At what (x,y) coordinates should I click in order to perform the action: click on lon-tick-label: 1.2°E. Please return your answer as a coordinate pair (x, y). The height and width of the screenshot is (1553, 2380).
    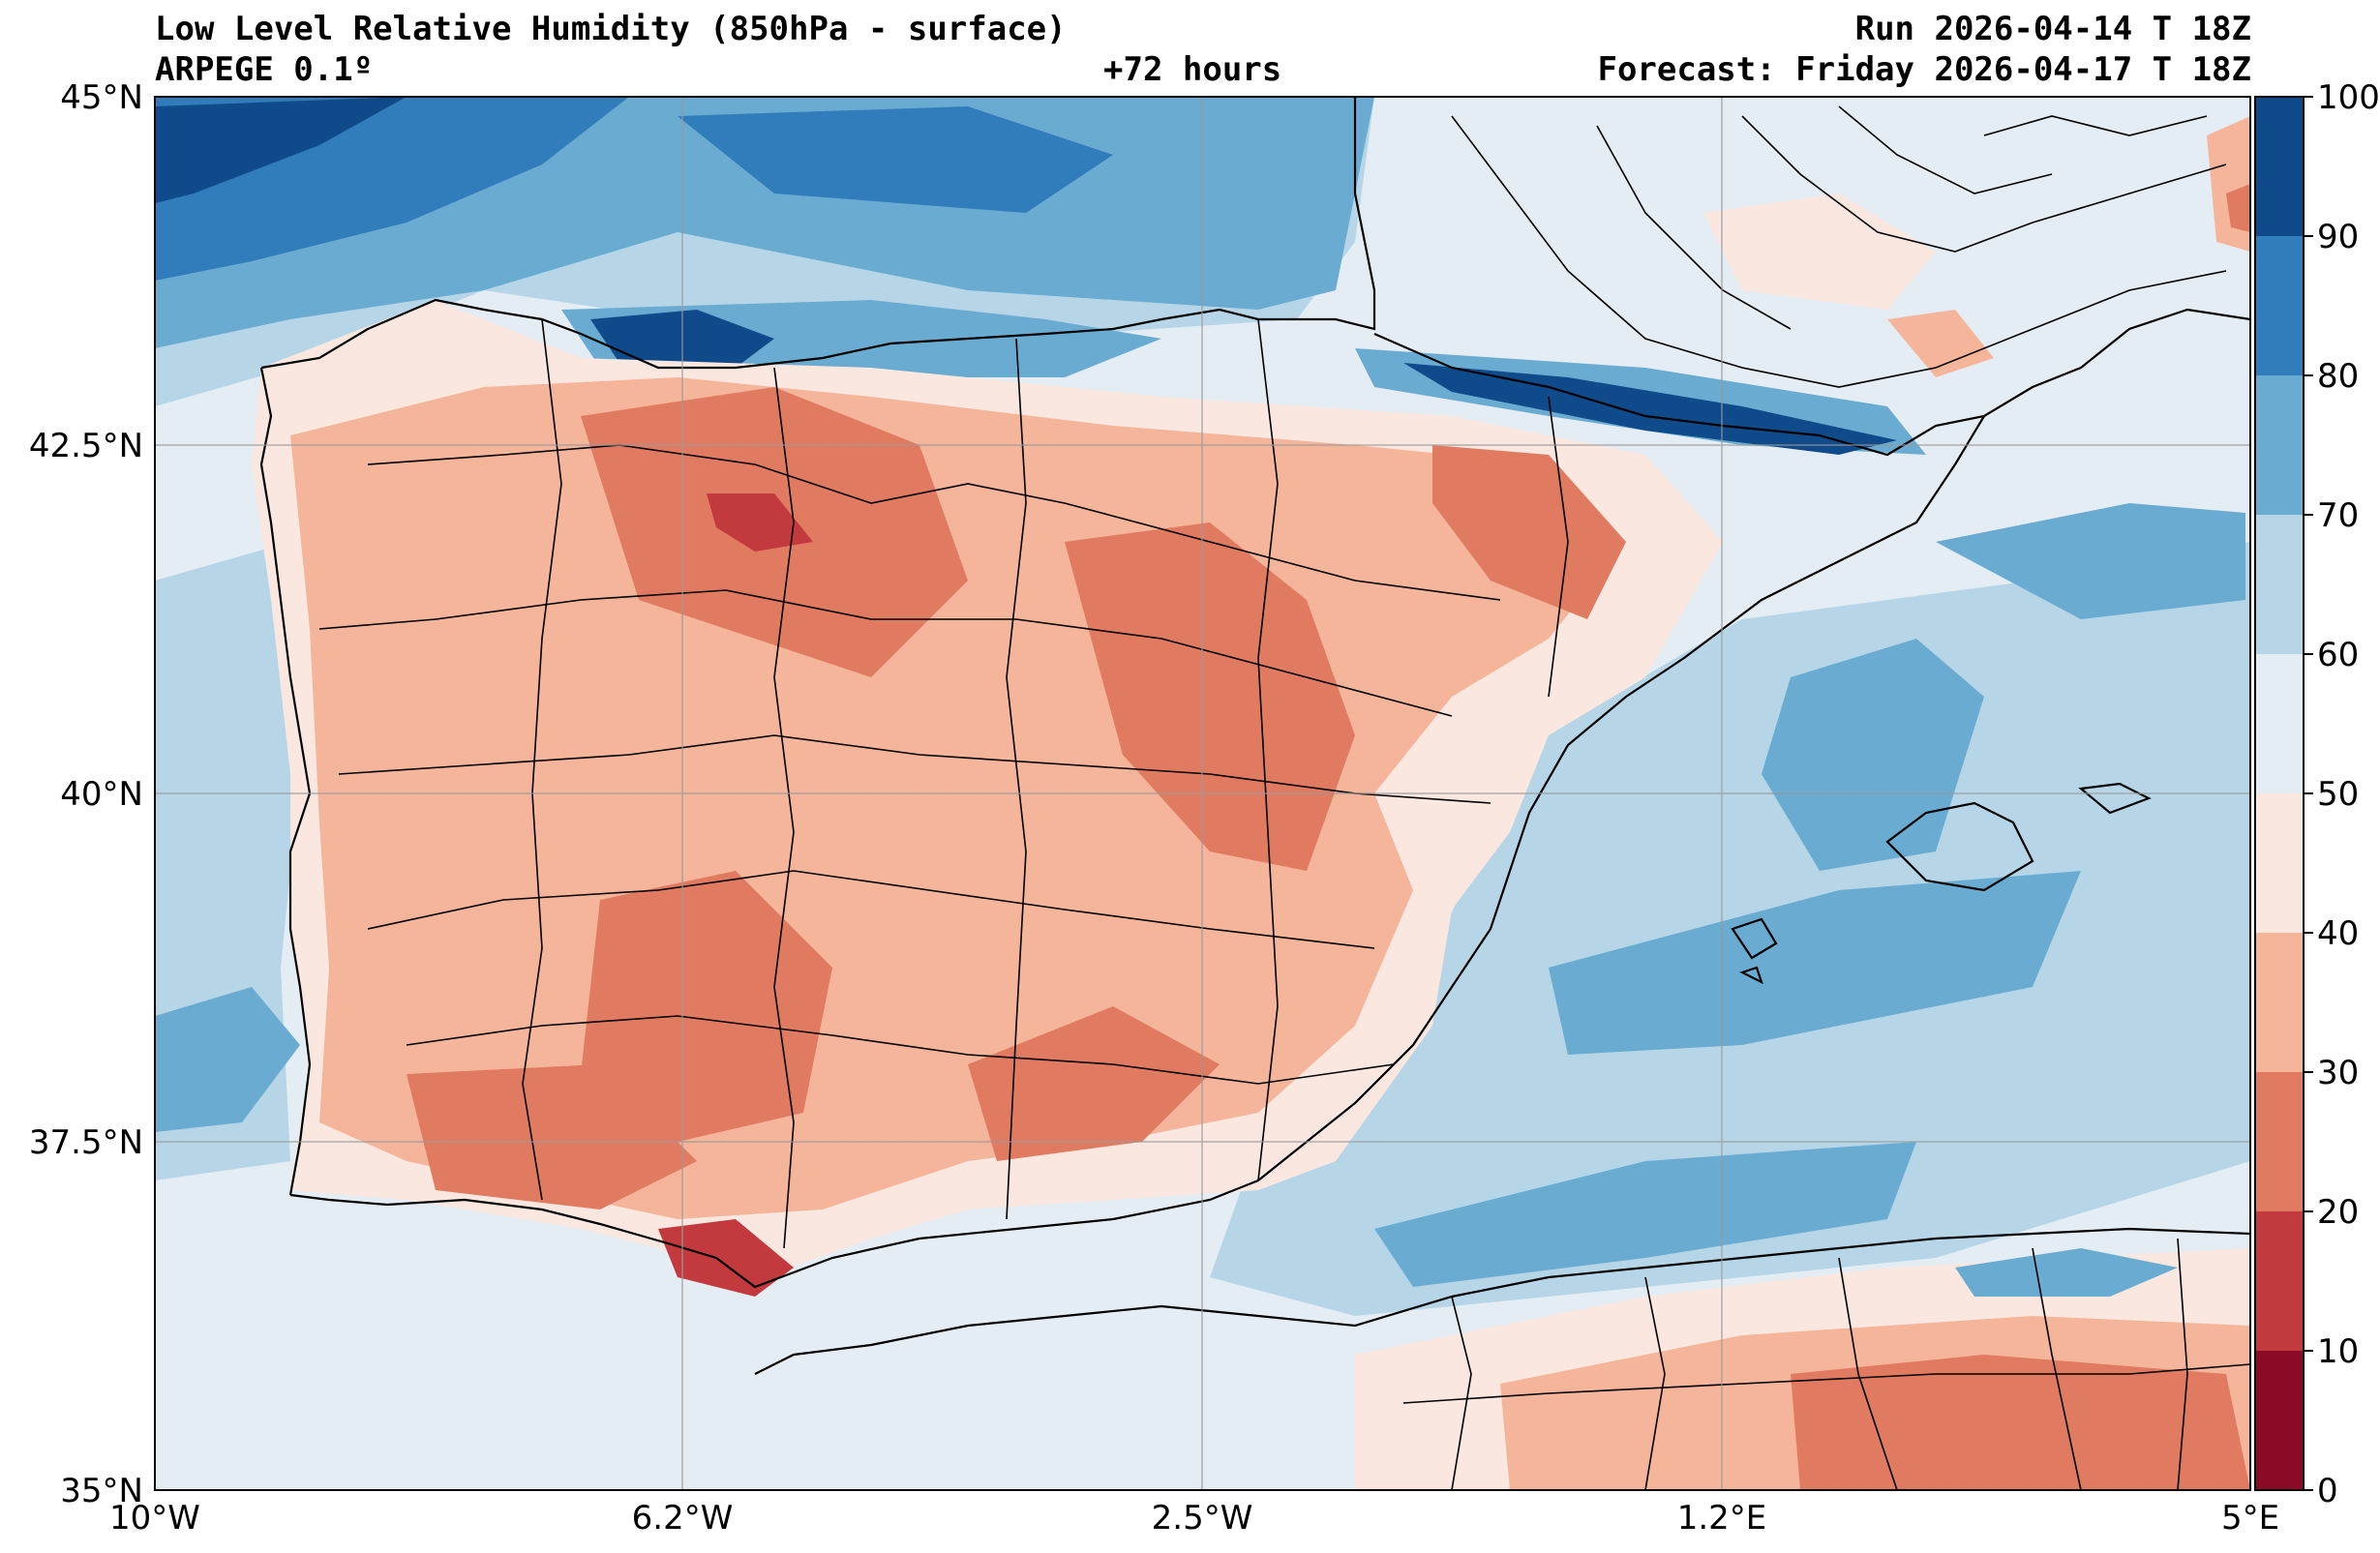
    Looking at the image, I should click on (1722, 1518).